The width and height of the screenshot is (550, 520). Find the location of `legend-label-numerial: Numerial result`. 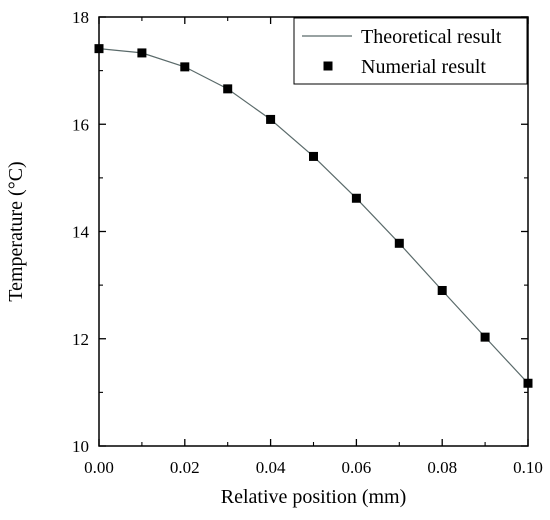

legend-label-numerial: Numerial result is located at coordinates (423, 67).